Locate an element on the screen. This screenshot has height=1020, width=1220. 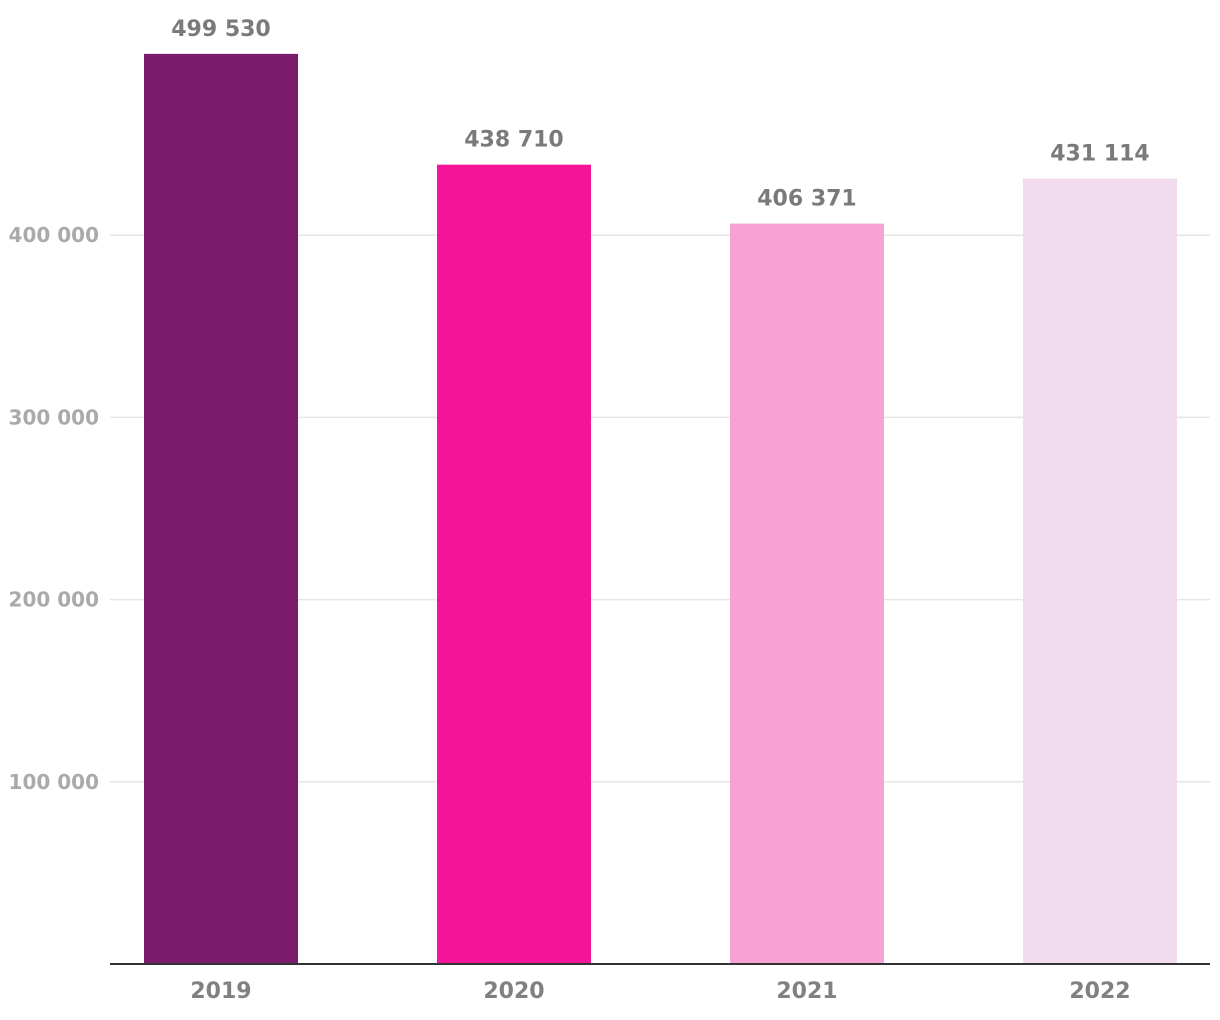
y-axis-ticks: 100 000 200 000 300 000 400 000 is located at coordinates (54, 508).